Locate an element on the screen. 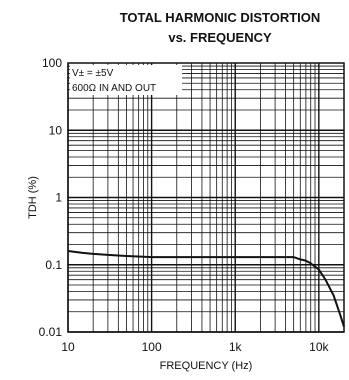 The width and height of the screenshot is (349, 380). y-axis-label: TDH (%) is located at coordinates (33, 197).